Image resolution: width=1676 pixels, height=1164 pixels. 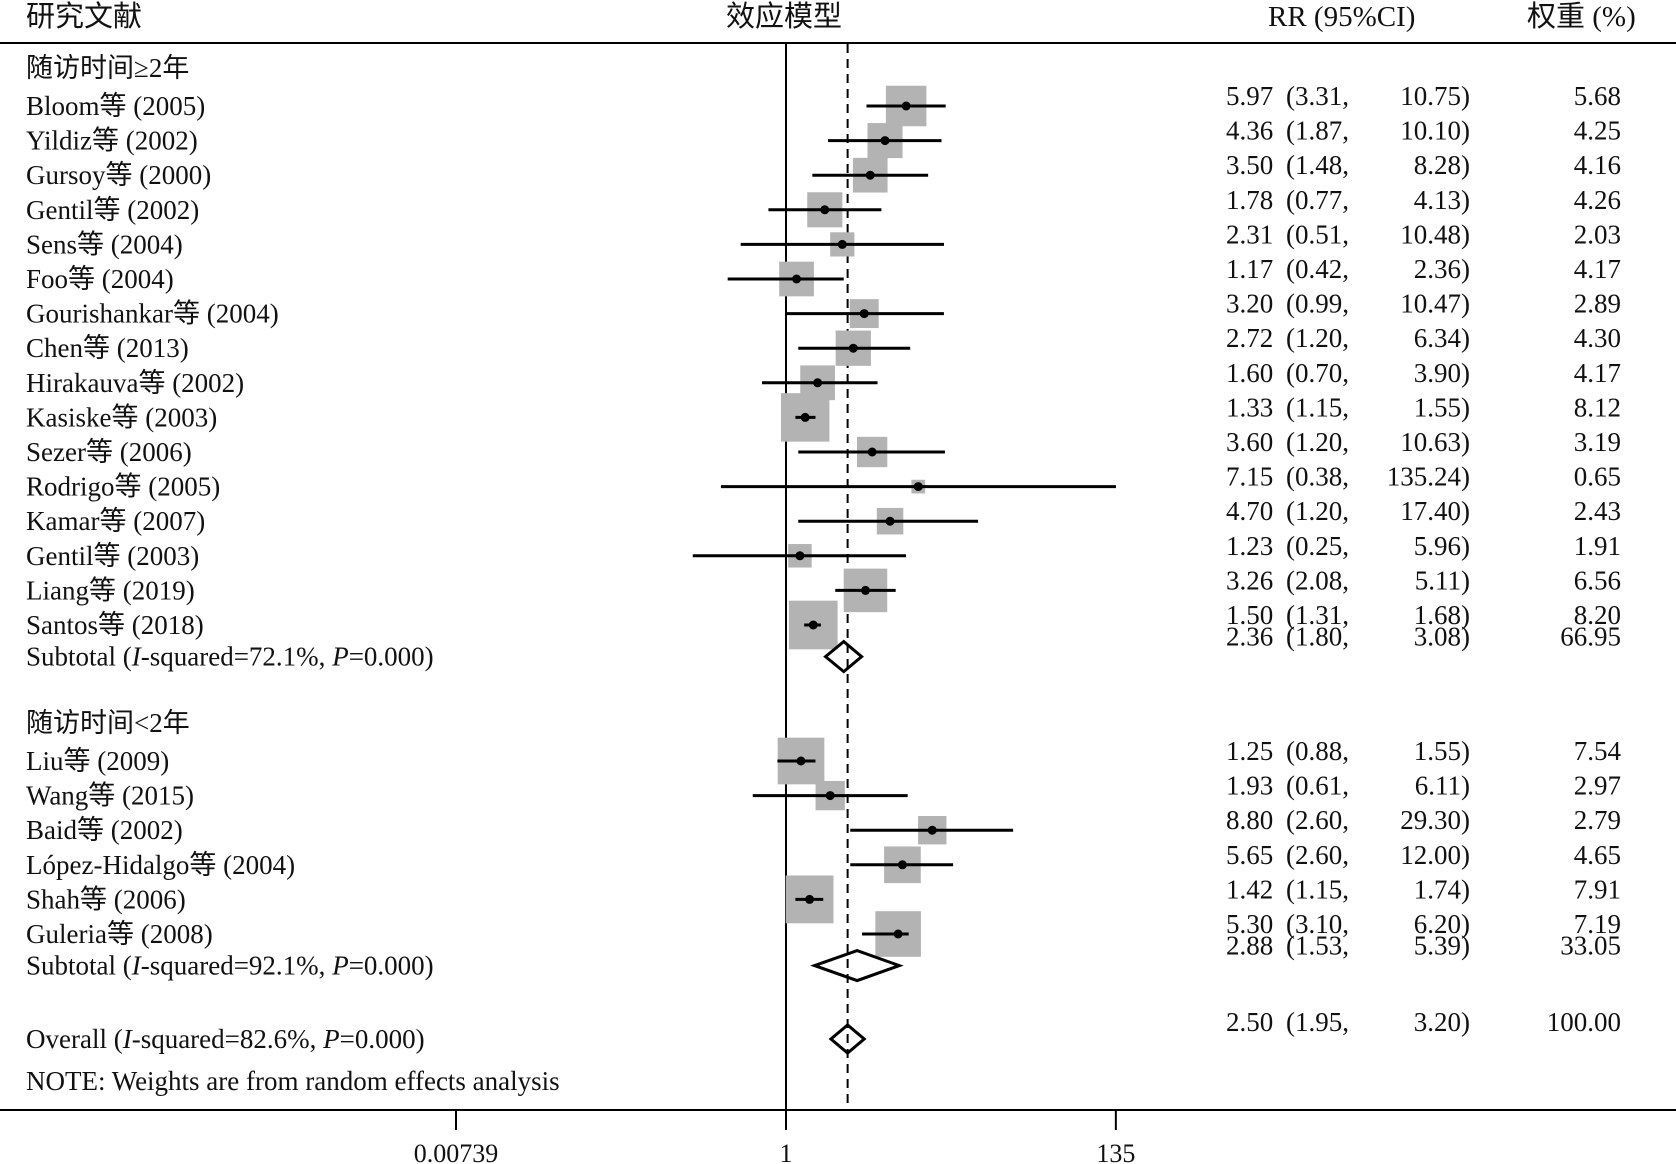 I want to click on study-label: Santos等 (2018), so click(x=115, y=625).